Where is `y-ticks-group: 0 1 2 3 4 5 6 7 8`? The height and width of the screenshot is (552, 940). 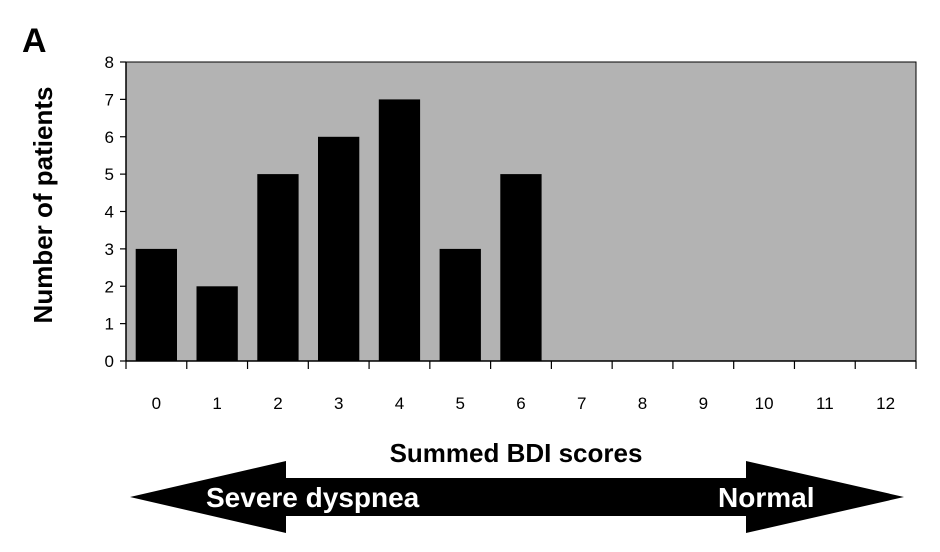 y-ticks-group: 0 1 2 3 4 5 6 7 8 is located at coordinates (115, 212).